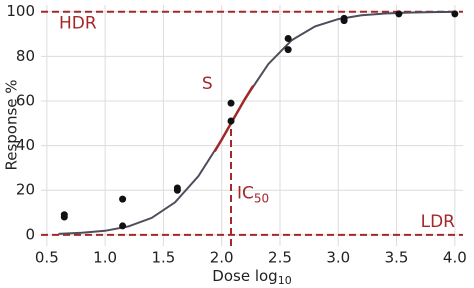  What do you see at coordinates (207, 84) in the screenshot?
I see `segment-label: S` at bounding box center [207, 84].